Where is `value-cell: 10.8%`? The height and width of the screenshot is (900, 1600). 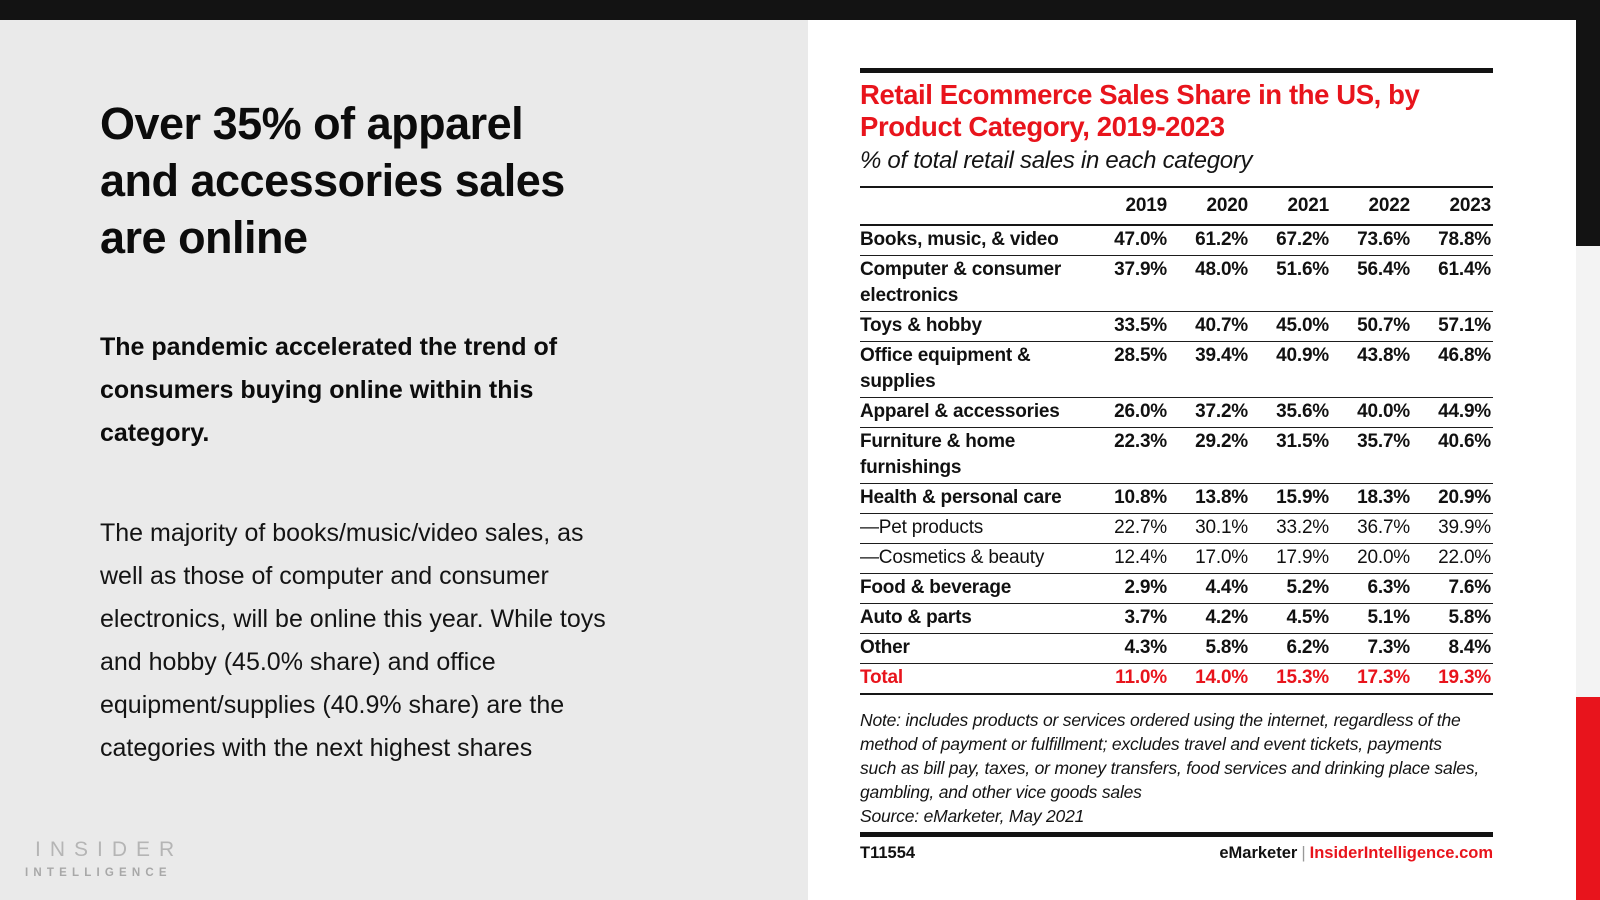 value-cell: 10.8% is located at coordinates (1128, 498).